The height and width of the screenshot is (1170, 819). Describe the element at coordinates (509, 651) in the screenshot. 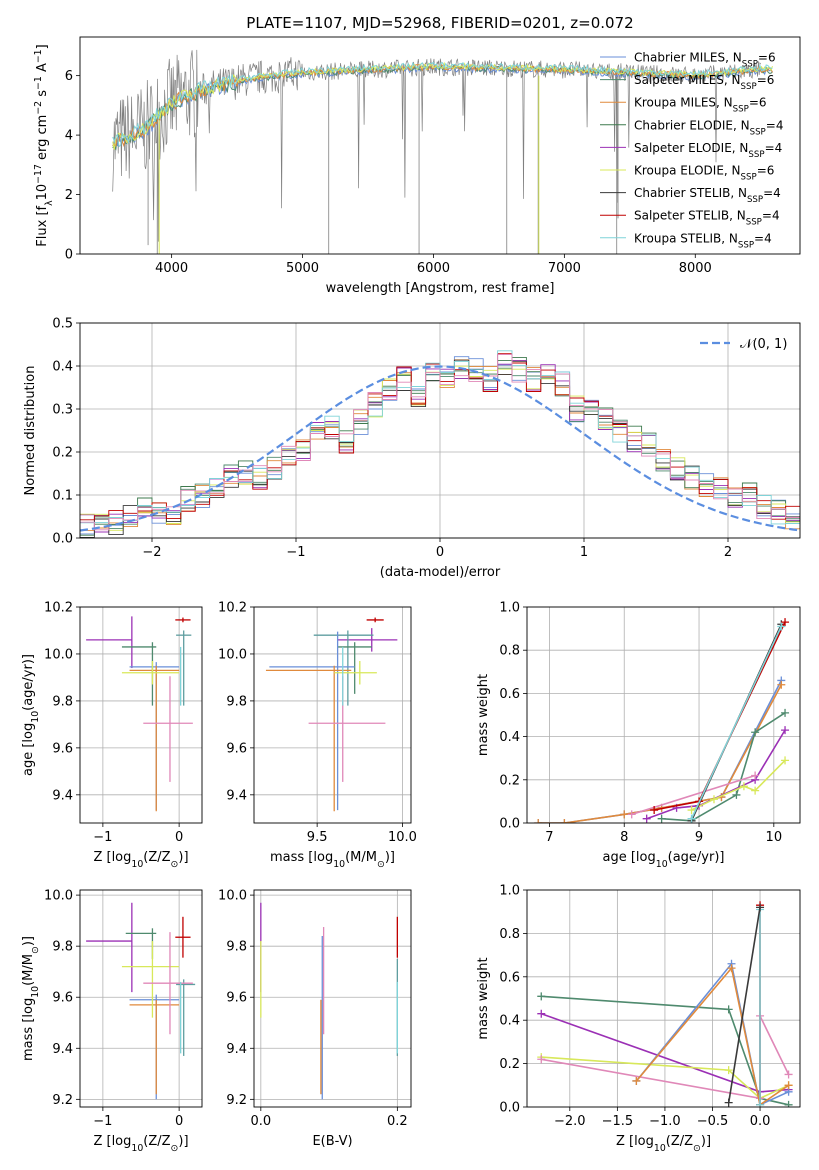

I see `y-tick-label: 0.8` at that location.